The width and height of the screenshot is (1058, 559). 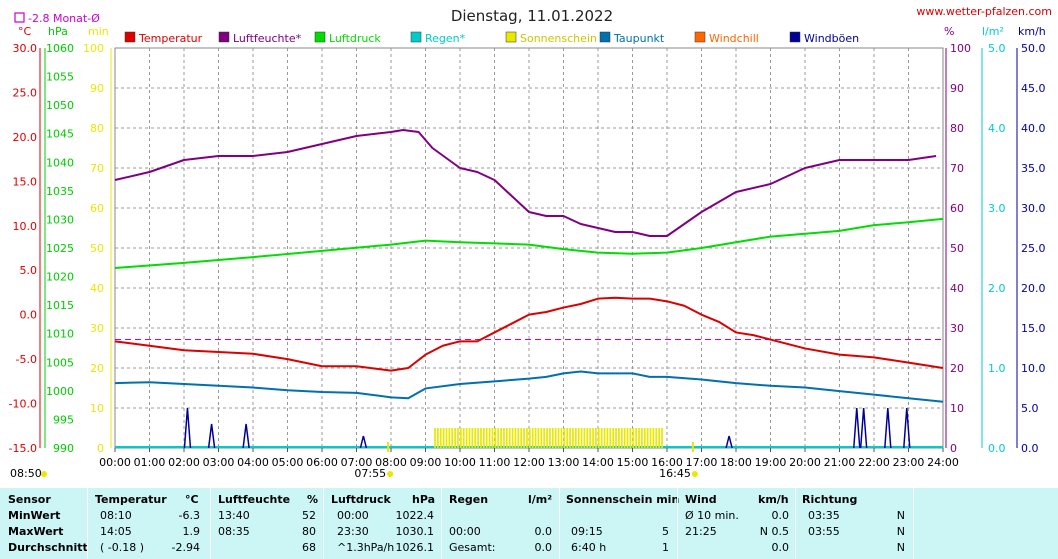 What do you see at coordinates (60, 248) in the screenshot?
I see `pressure-tick-label: 1025` at bounding box center [60, 248].